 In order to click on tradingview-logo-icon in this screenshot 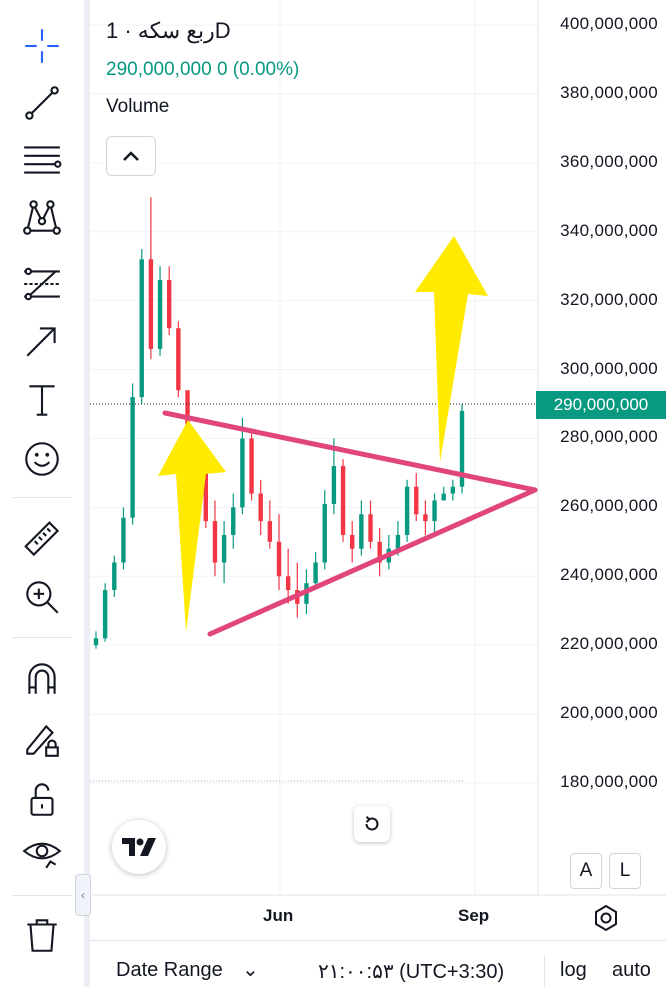, I will do `click(139, 847)`.